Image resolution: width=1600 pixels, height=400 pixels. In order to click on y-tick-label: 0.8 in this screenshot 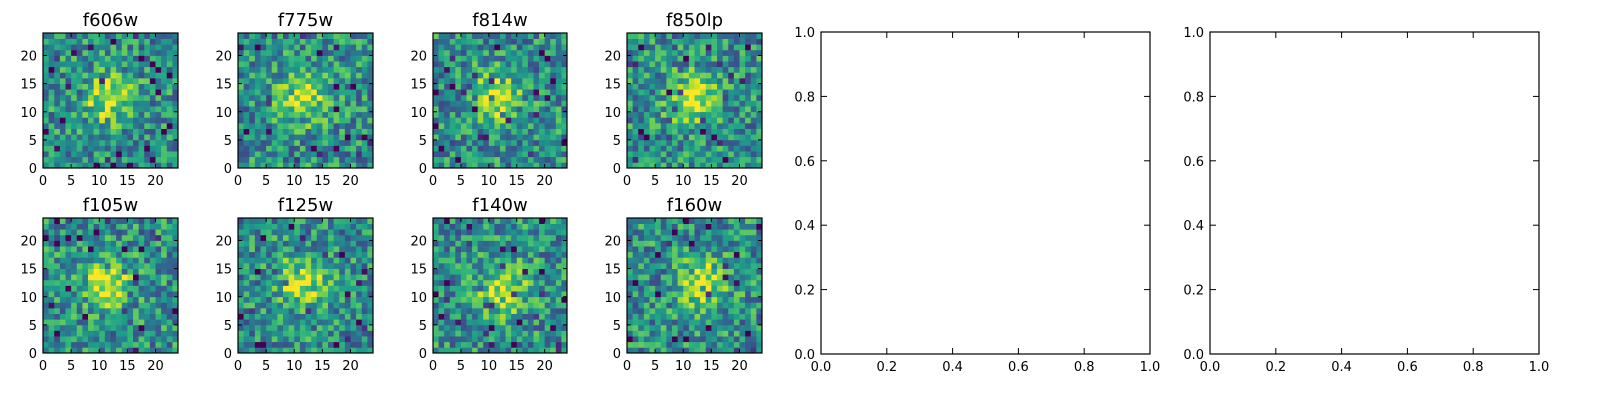, I will do `click(804, 97)`.